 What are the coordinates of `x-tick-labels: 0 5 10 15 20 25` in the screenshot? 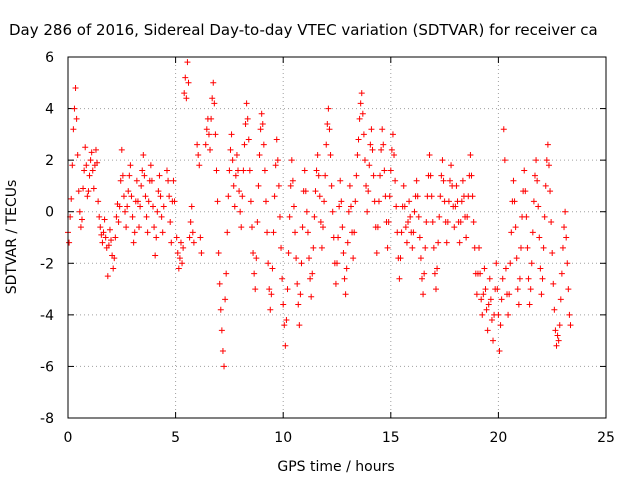 It's located at (339, 438).